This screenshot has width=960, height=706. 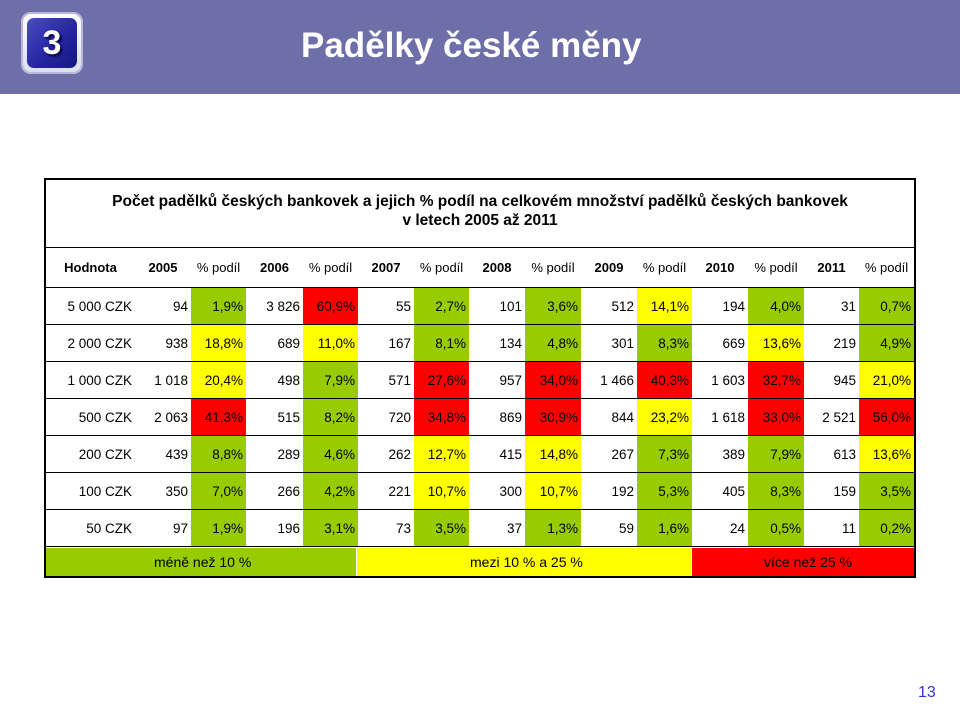 I want to click on share-cell: 3,5%, so click(x=441, y=528).